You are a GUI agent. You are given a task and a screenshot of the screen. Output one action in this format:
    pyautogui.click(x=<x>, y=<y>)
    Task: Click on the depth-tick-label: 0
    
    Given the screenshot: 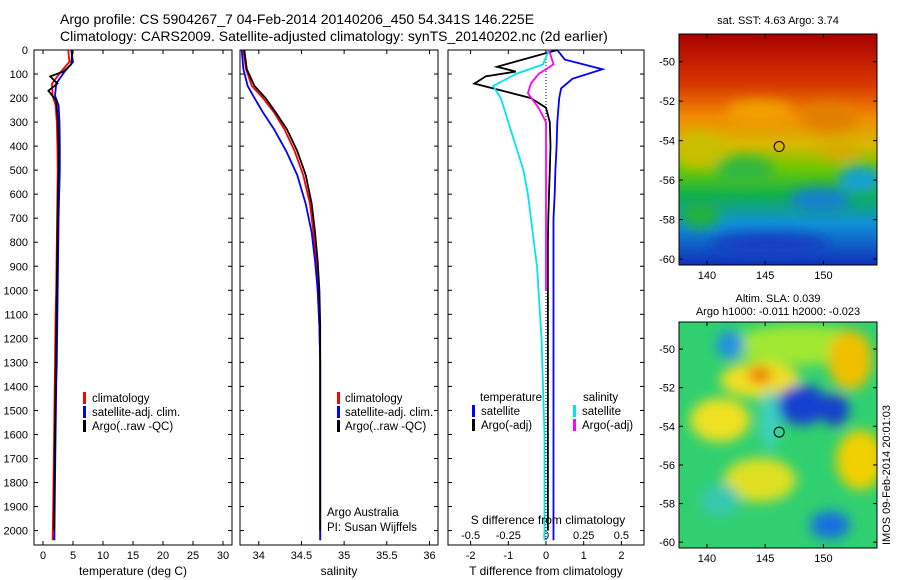 What is the action you would take?
    pyautogui.click(x=25, y=51)
    